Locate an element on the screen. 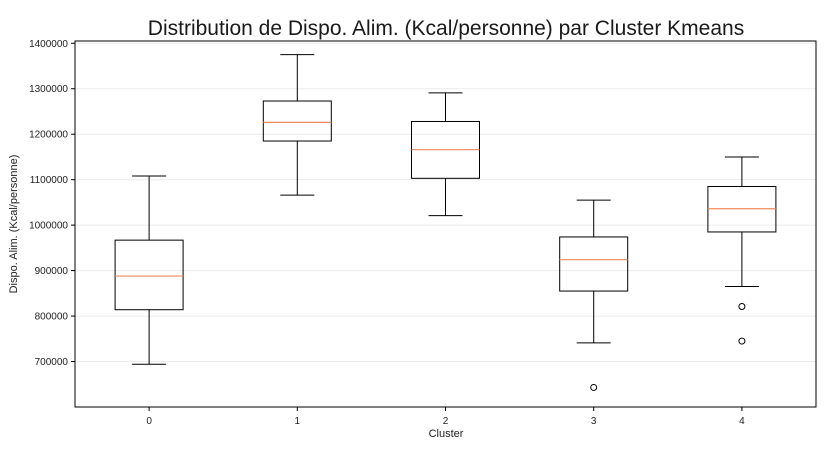  y-tick-label: 1100000 is located at coordinates (49, 180).